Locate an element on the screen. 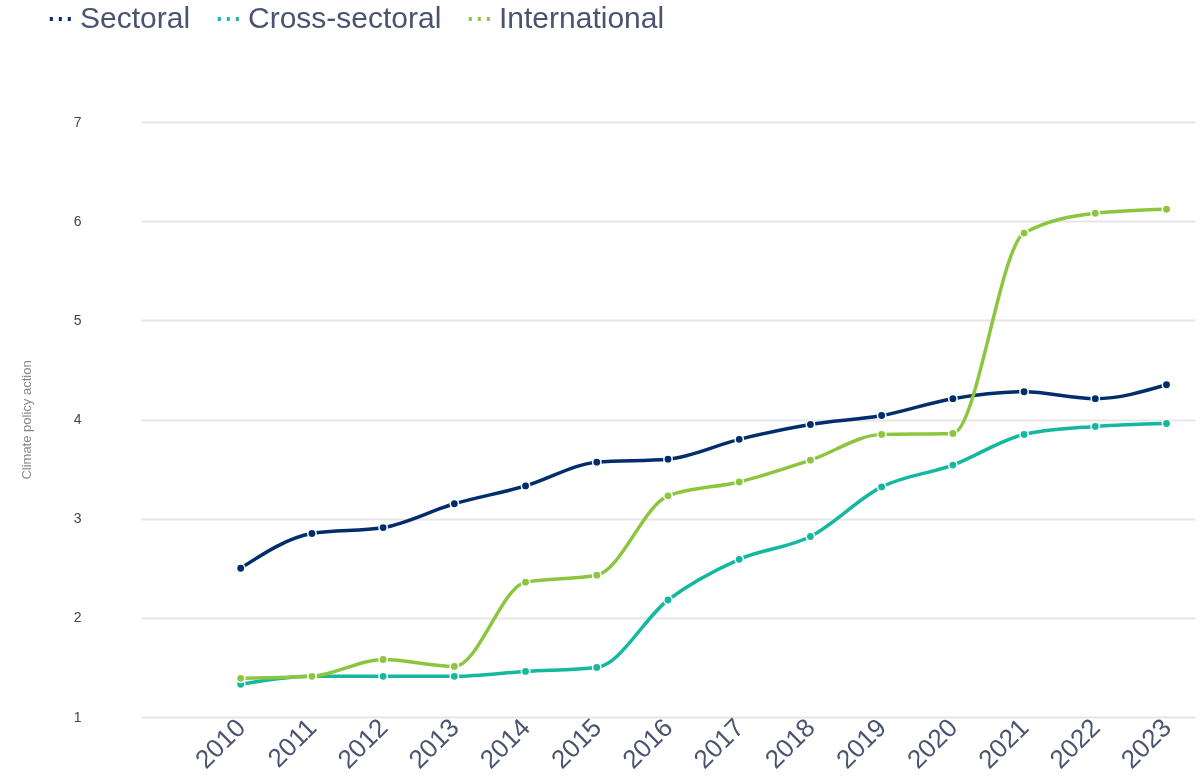  y-tick-label: 1 is located at coordinates (77, 716).